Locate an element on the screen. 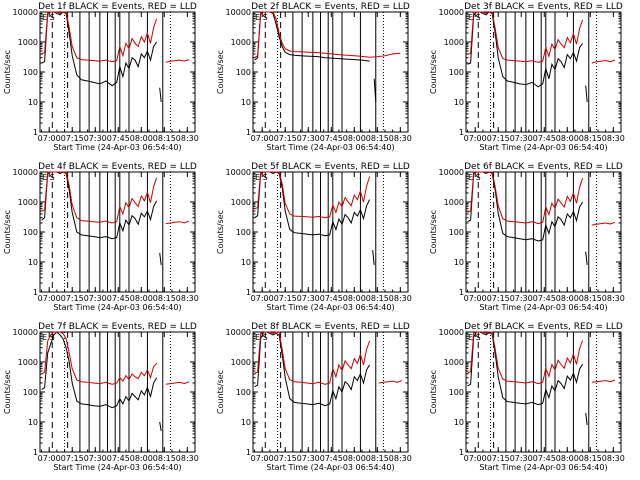 This screenshot has height=480, width=640. chart-title: Det 3f BLACK = Events, RED = LLD is located at coordinates (543, 7).